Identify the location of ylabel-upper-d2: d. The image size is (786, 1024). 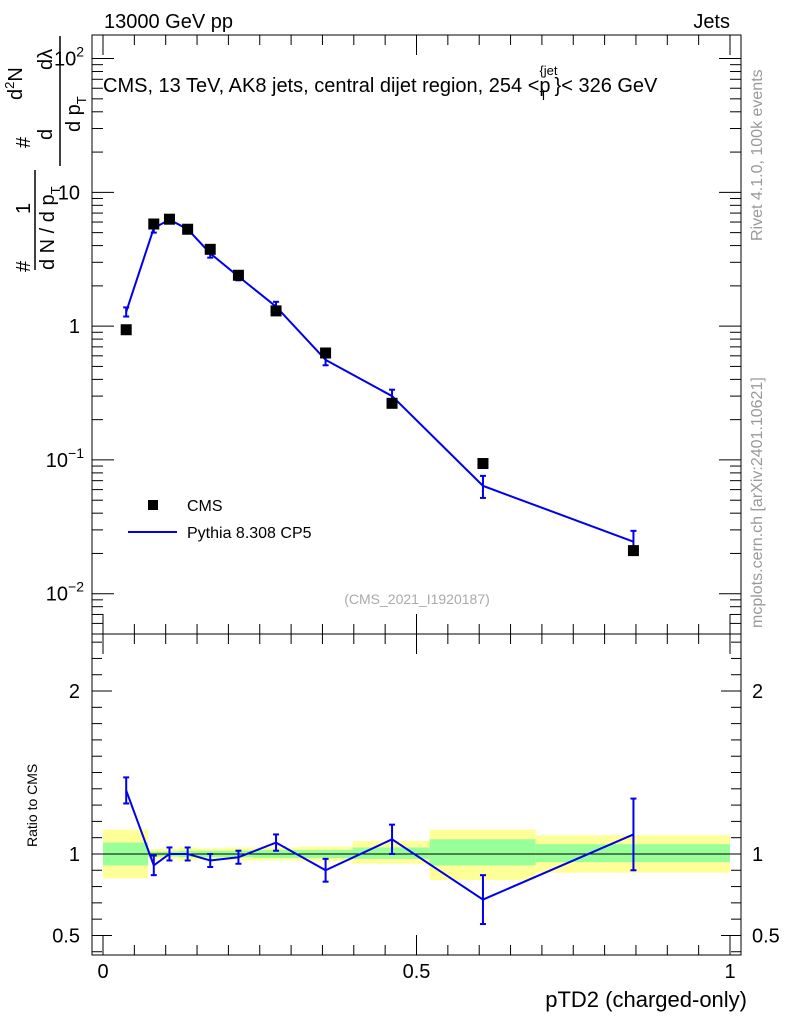
(16, 94).